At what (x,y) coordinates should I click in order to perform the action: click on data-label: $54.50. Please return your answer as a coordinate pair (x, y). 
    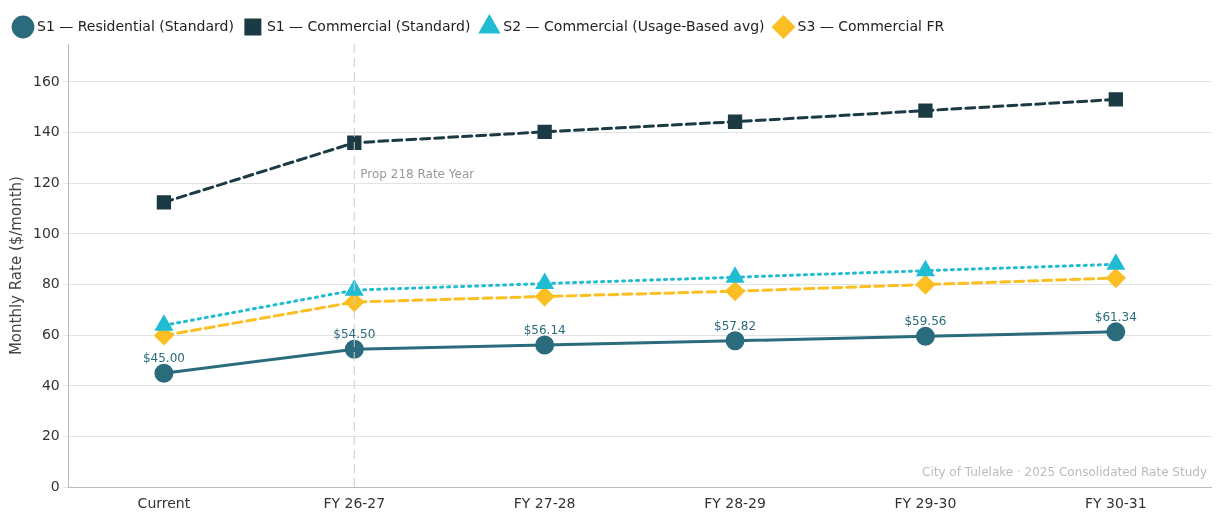
    Looking at the image, I should click on (354, 334).